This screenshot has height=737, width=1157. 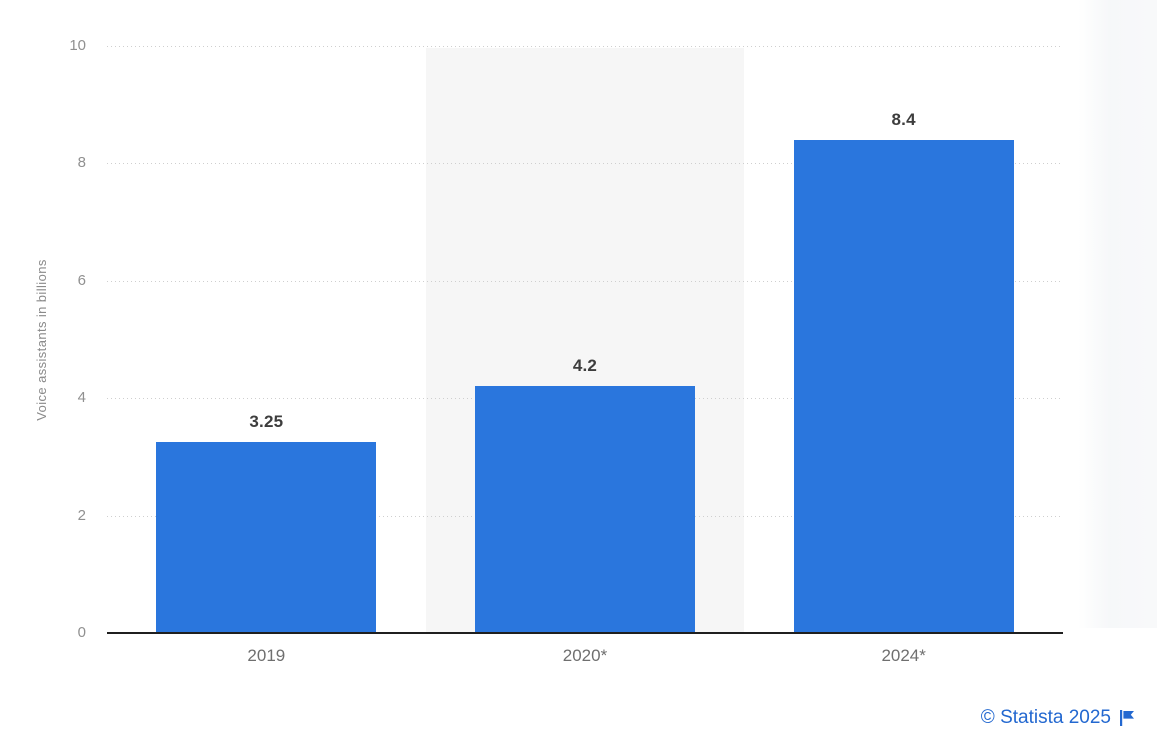 What do you see at coordinates (81, 632) in the screenshot?
I see `y-tick-label: 0` at bounding box center [81, 632].